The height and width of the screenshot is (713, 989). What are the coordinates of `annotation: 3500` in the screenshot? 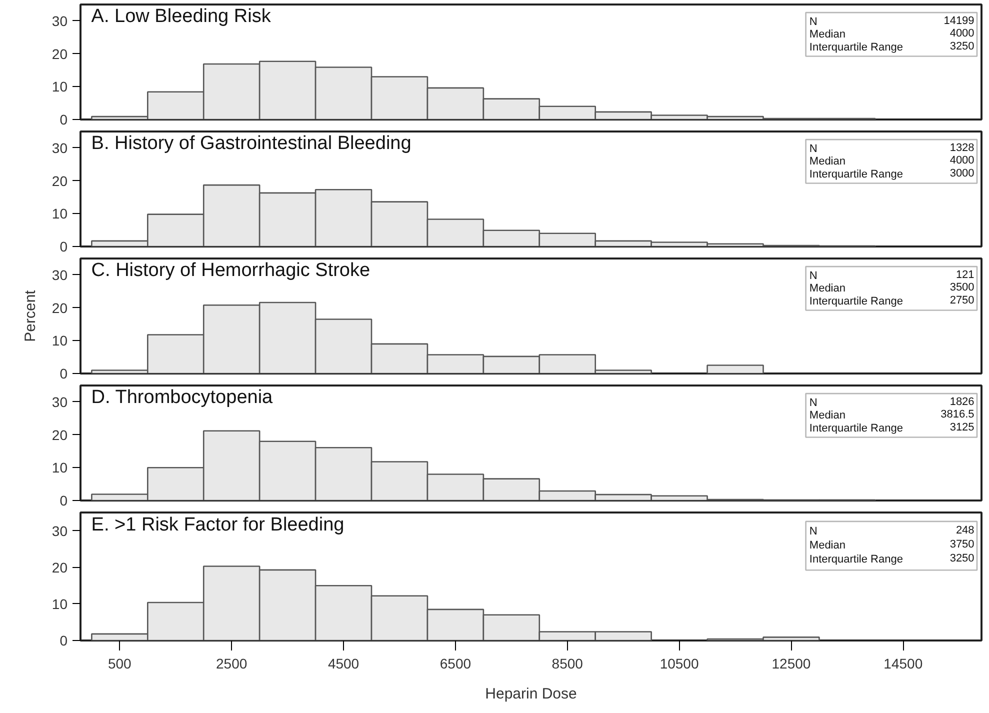 It's located at (962, 288).